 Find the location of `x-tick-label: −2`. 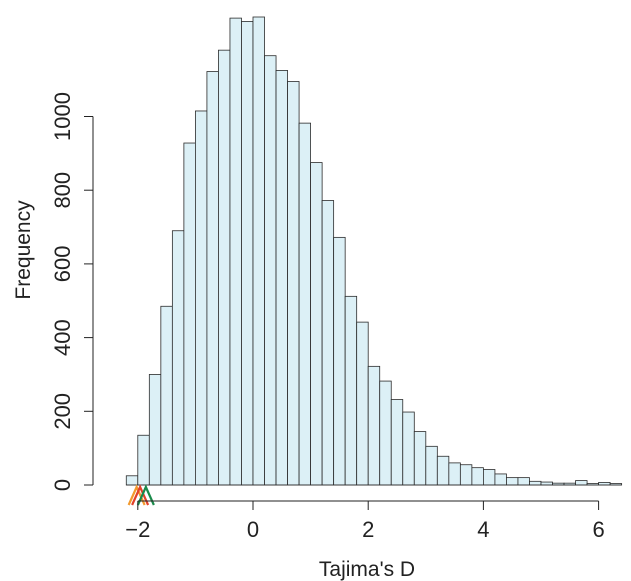

x-tick-label: −2 is located at coordinates (137, 529).